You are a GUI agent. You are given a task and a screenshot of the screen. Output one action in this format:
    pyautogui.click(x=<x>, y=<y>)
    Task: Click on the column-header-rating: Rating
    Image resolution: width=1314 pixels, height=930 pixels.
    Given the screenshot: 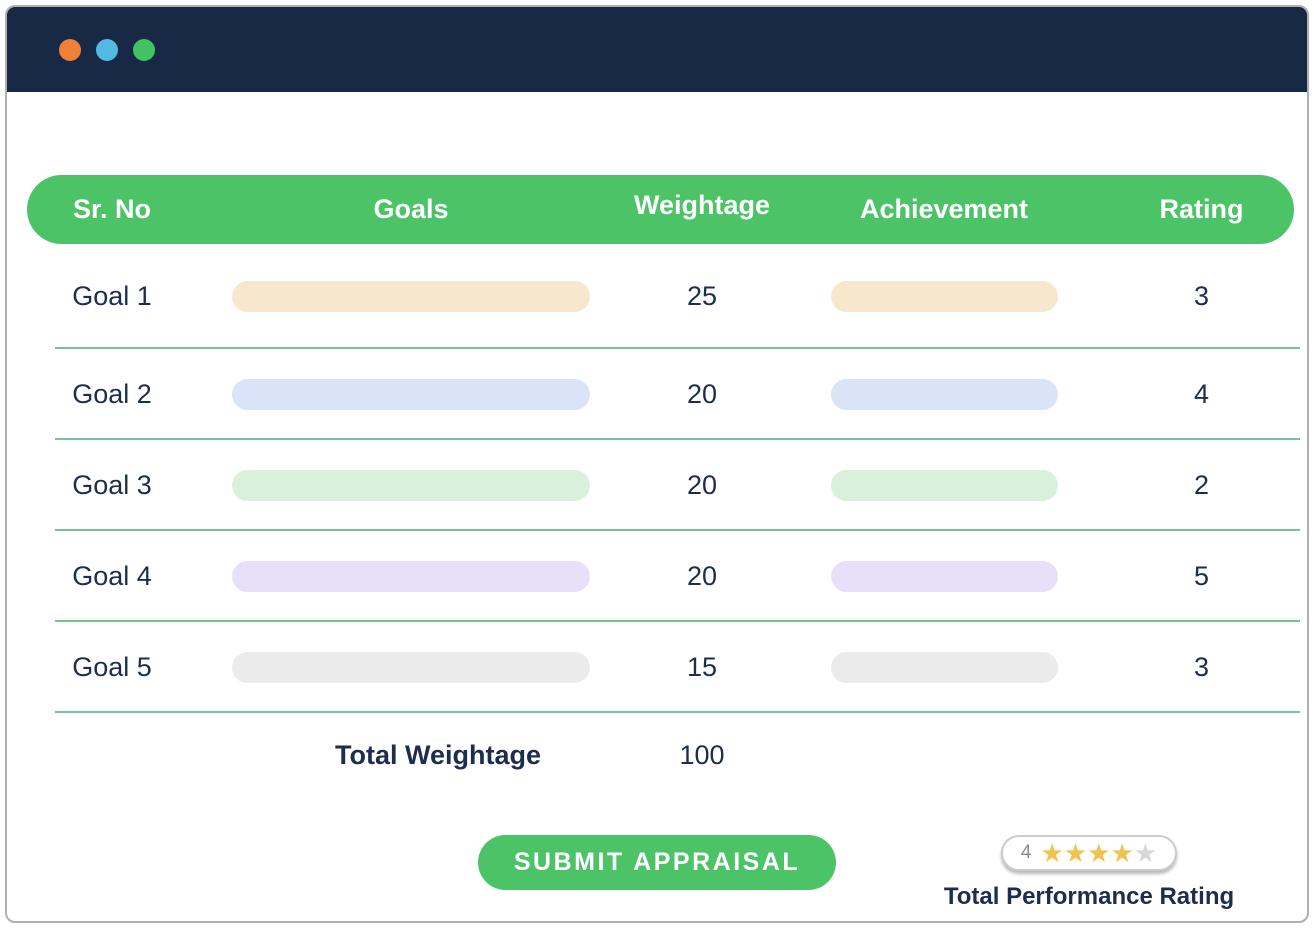 What is the action you would take?
    pyautogui.click(x=1201, y=209)
    